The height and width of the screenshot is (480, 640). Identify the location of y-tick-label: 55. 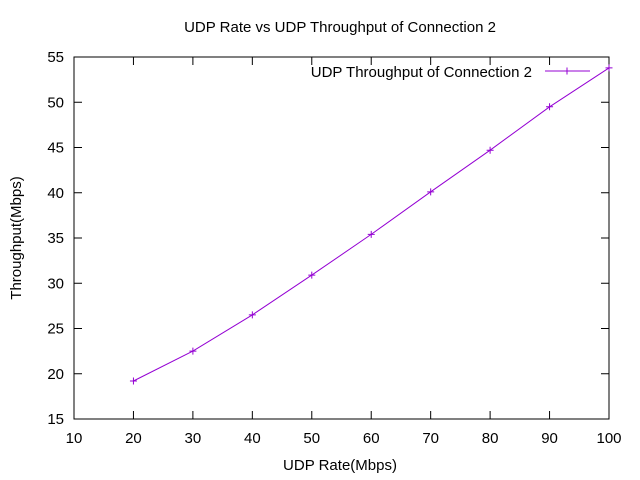
(55, 57).